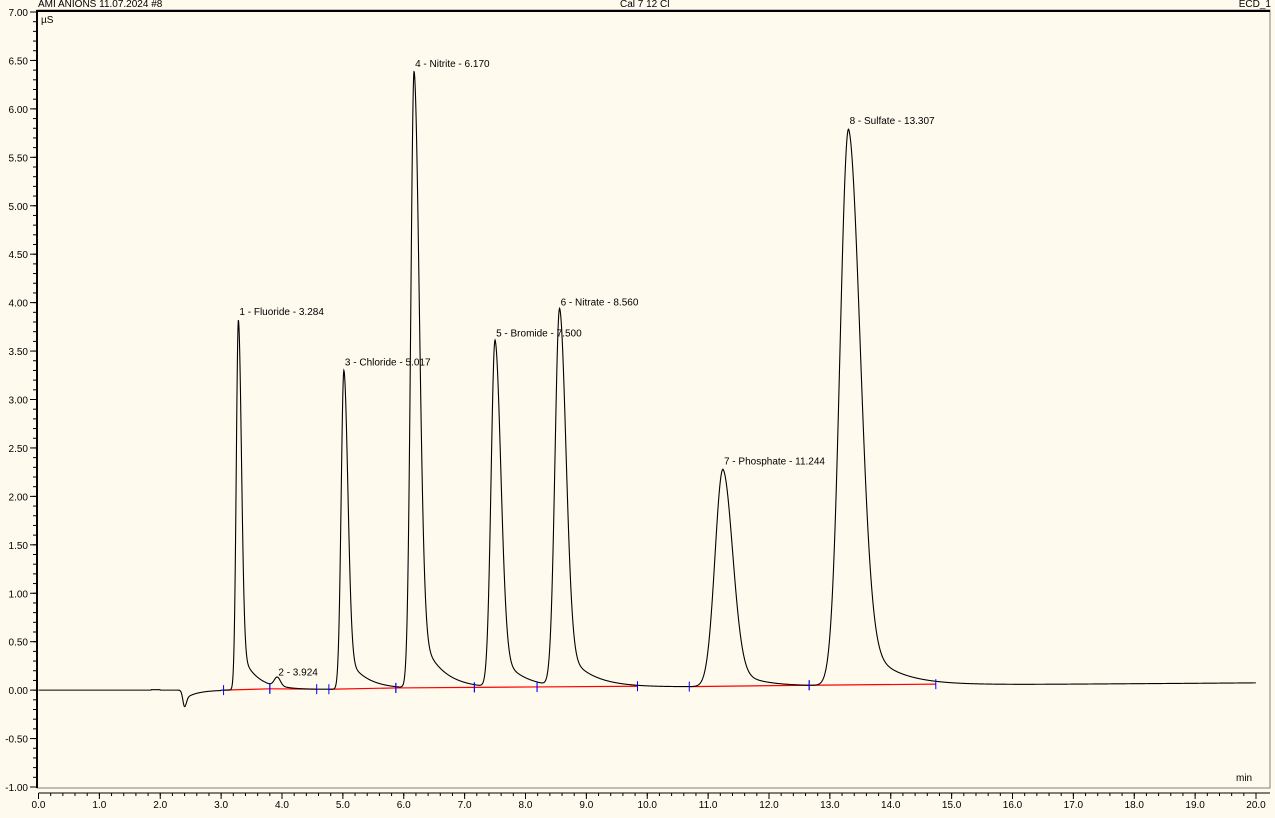 This screenshot has height=818, width=1275. What do you see at coordinates (600, 302) in the screenshot?
I see `peak-label: 6 - Nitrate - 8.560` at bounding box center [600, 302].